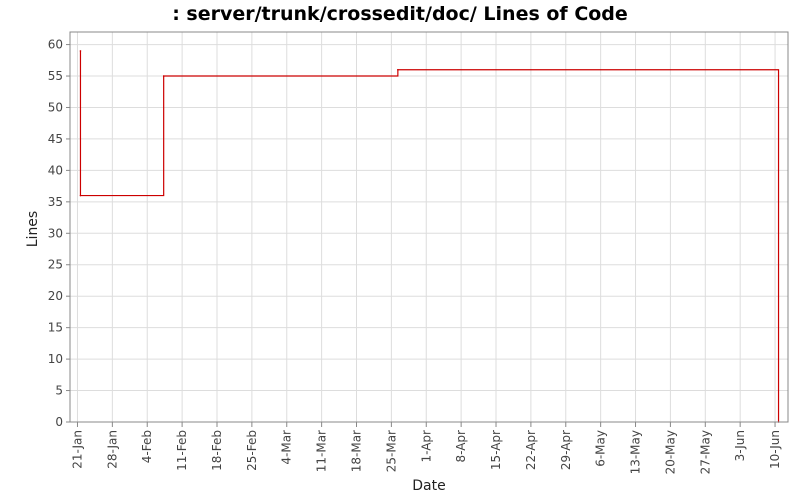 This screenshot has width=800, height=500. I want to click on y-tick-label: 20, so click(55, 296).